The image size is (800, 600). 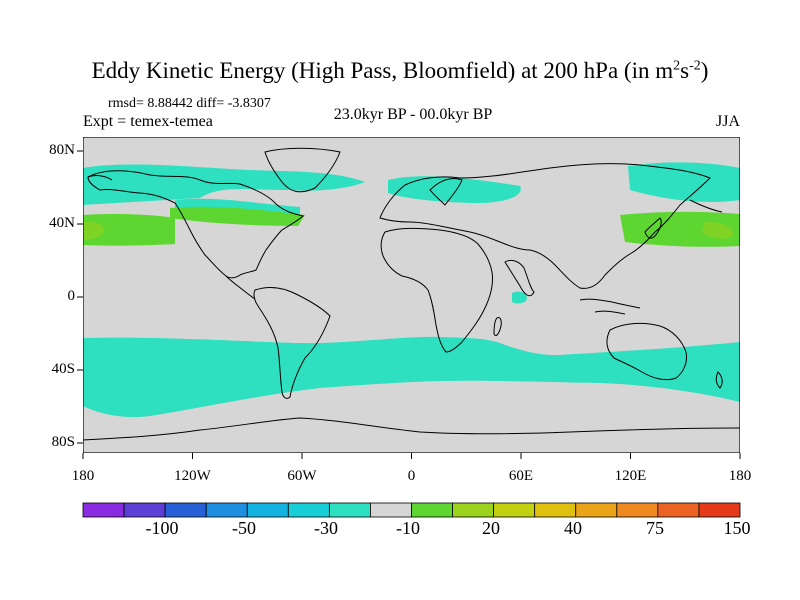 What do you see at coordinates (519, 278) in the screenshot?
I see `coast-india` at bounding box center [519, 278].